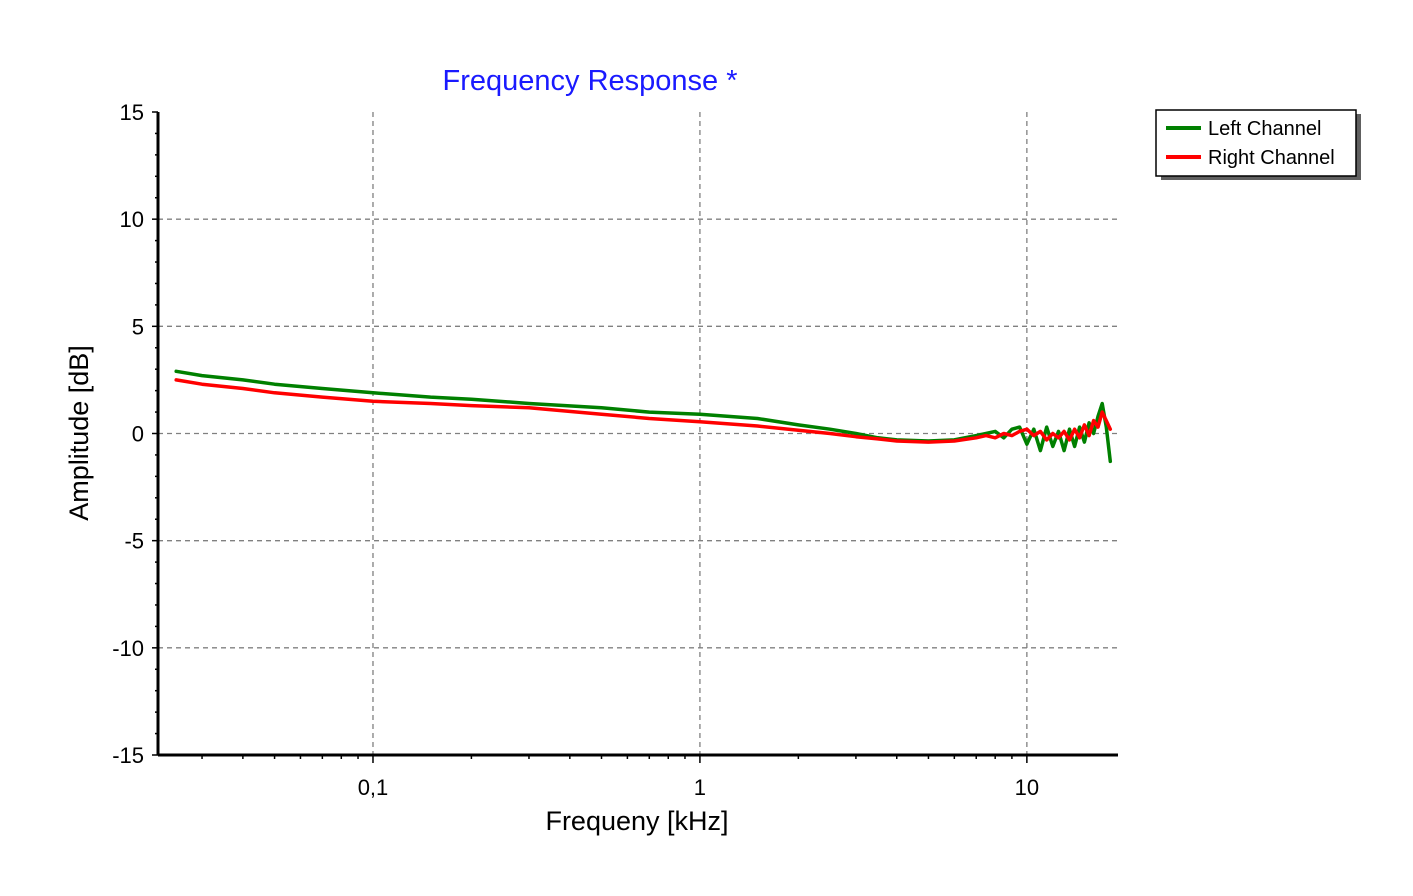 This screenshot has height=896, width=1413. Describe the element at coordinates (643, 411) in the screenshot. I see `series-line-right` at that location.